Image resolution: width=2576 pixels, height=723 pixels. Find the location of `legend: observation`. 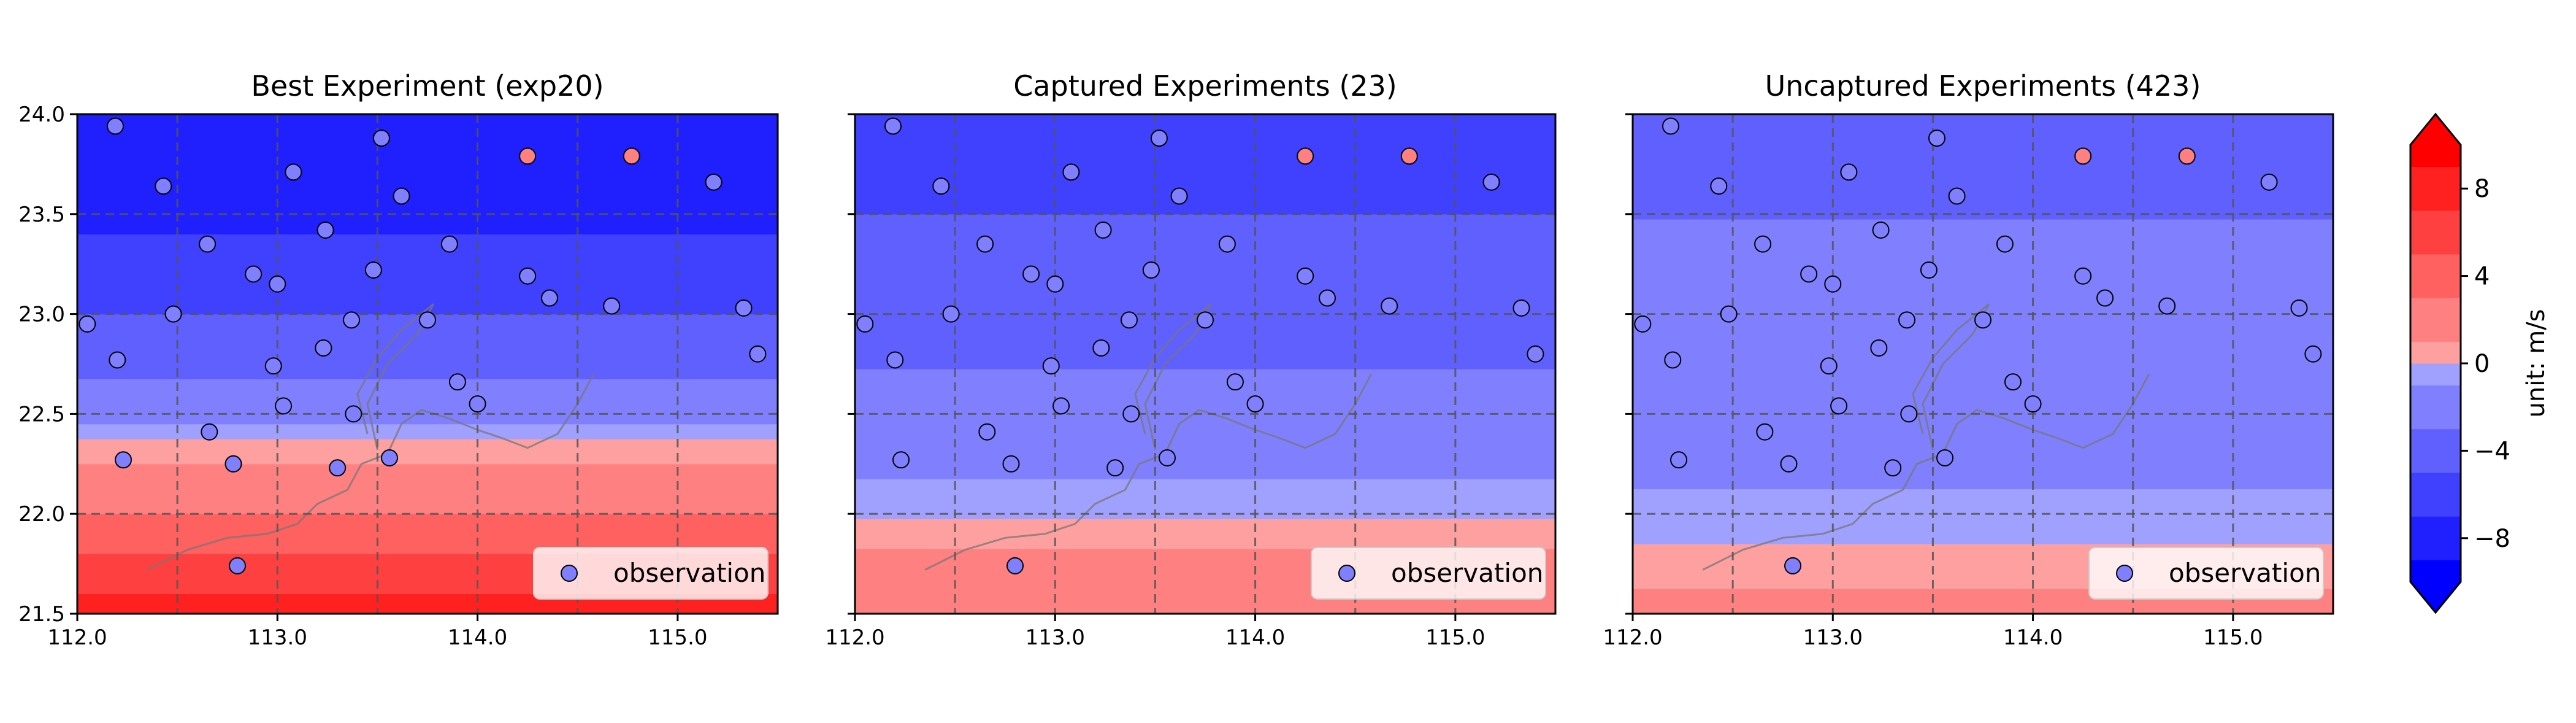

legend: observation is located at coordinates (2206, 573).